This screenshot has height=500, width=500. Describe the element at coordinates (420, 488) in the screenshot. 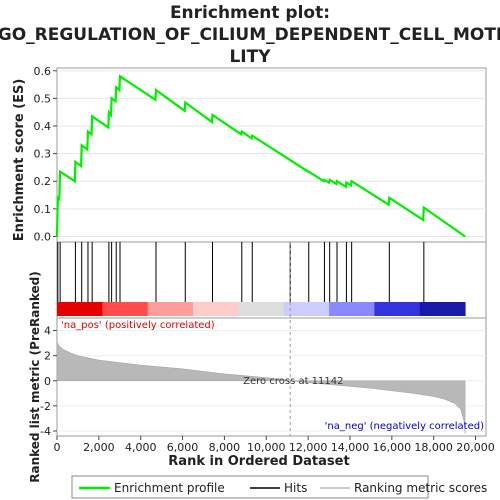

I see `legend-metric-label: Ranking metric scores` at that location.